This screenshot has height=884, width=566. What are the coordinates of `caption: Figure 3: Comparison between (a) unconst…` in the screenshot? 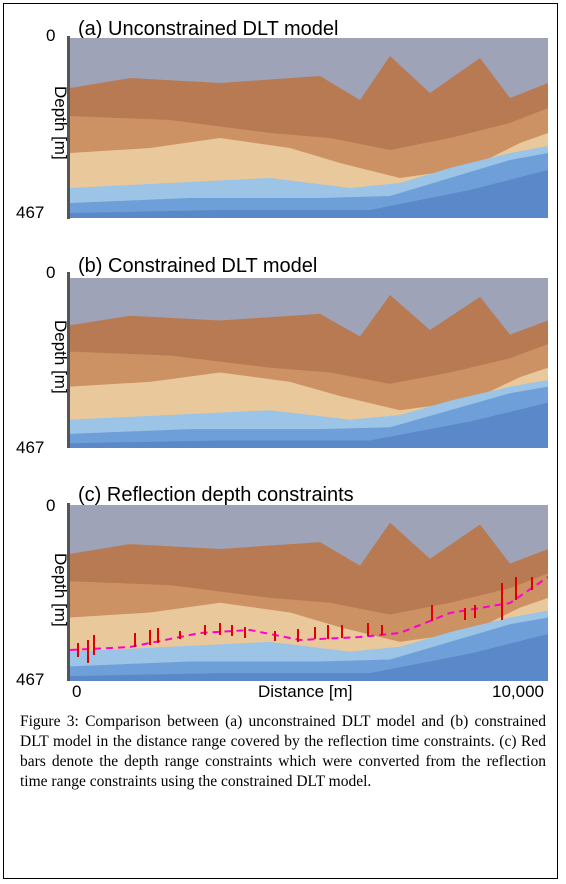 It's located at (283, 751).